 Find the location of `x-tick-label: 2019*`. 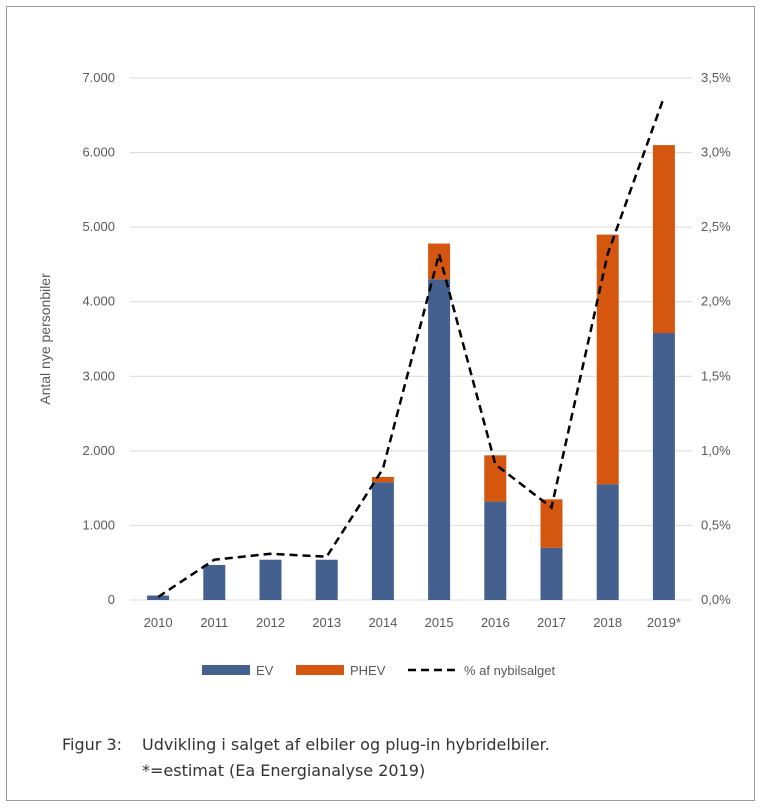

x-tick-label: 2019* is located at coordinates (664, 622).